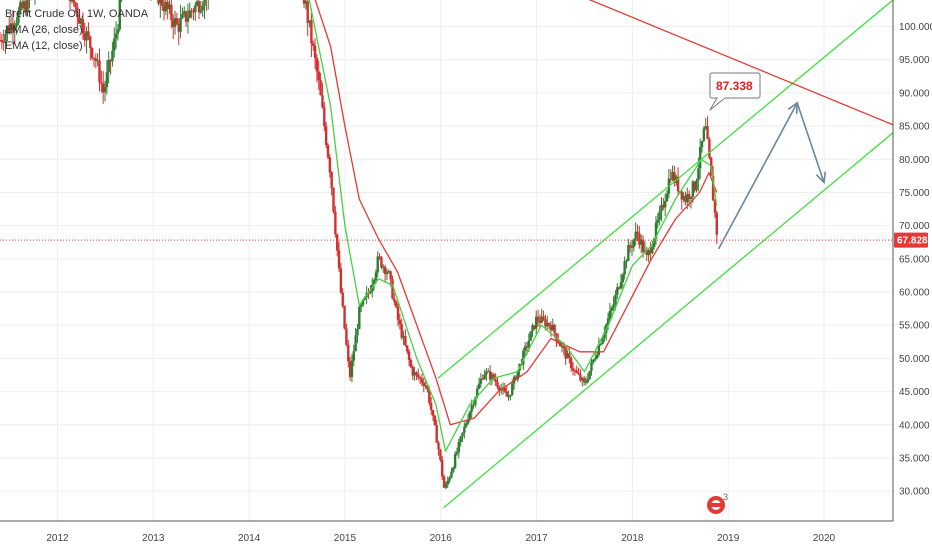  What do you see at coordinates (734, 86) in the screenshot?
I see `callout-label: 87.338` at bounding box center [734, 86].